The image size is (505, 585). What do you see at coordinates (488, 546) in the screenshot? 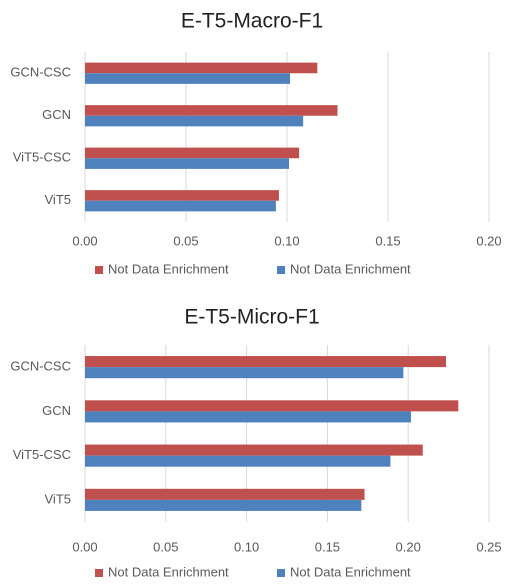
I see `x-tick-label: 0.25` at bounding box center [488, 546].